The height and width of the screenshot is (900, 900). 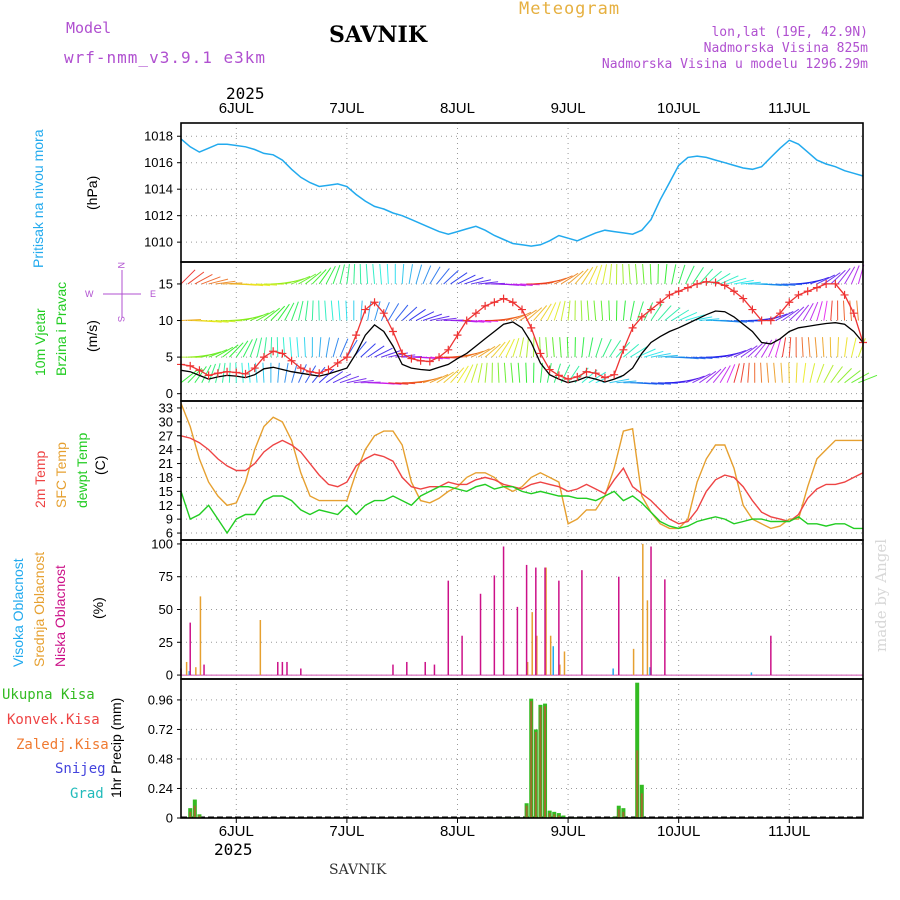 I want to click on compass-s: S, so click(x=121, y=319).